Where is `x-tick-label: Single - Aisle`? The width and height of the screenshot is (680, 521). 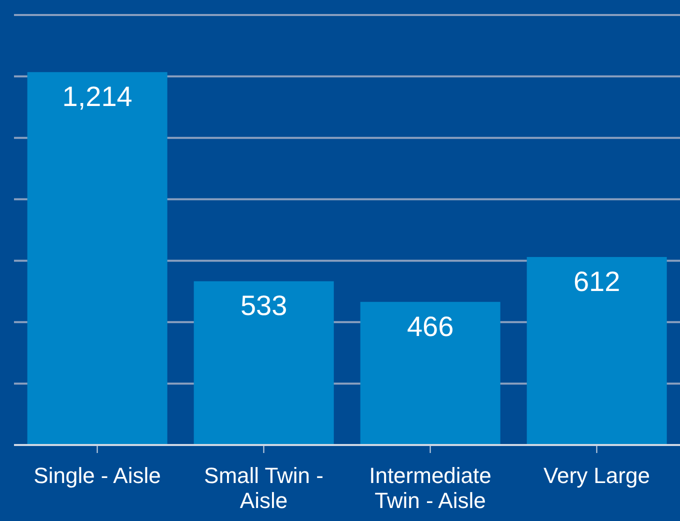 x-tick-label: Single - Aisle is located at coordinates (97, 475).